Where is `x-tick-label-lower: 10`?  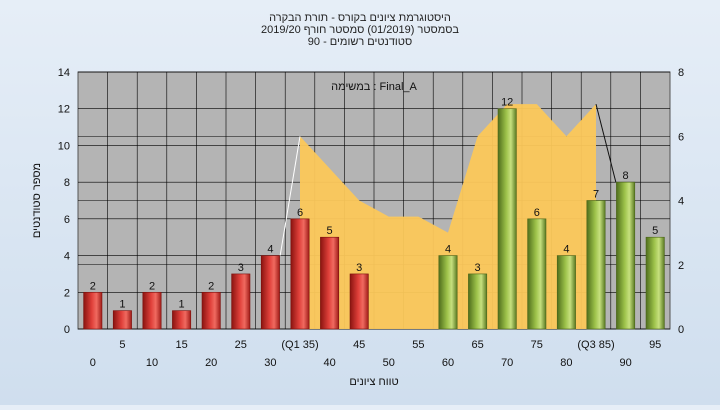
x-tick-label-lower: 10 is located at coordinates (152, 363).